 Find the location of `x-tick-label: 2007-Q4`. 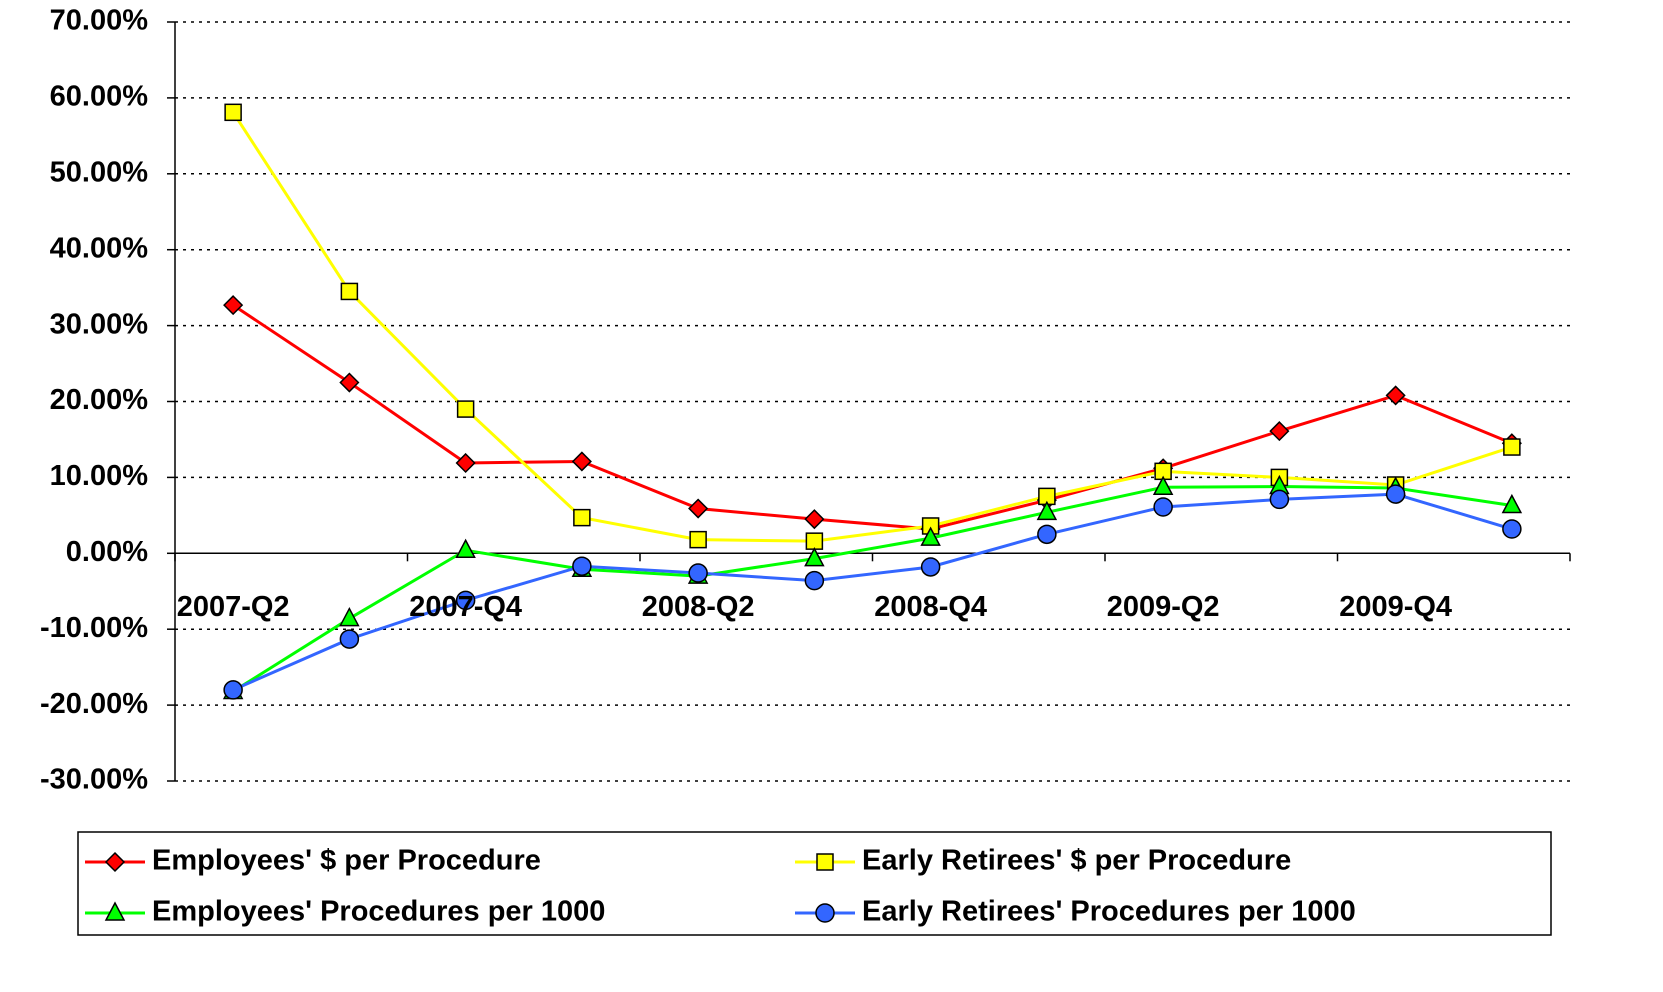

x-tick-label: 2007-Q4 is located at coordinates (465, 607).